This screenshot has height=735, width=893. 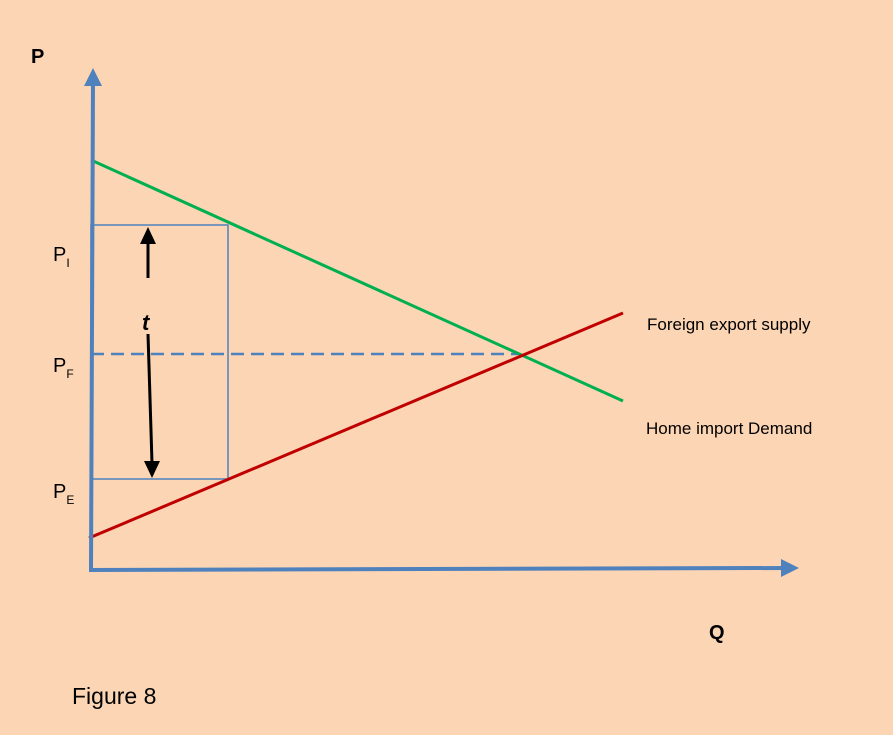 I want to click on price-label-pe-sub: E, so click(x=70, y=500).